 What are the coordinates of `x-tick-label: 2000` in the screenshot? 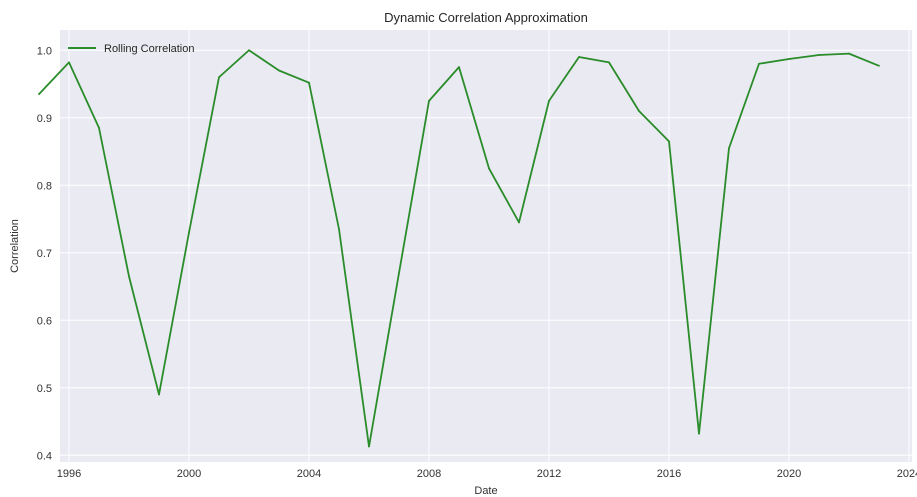 It's located at (189, 474).